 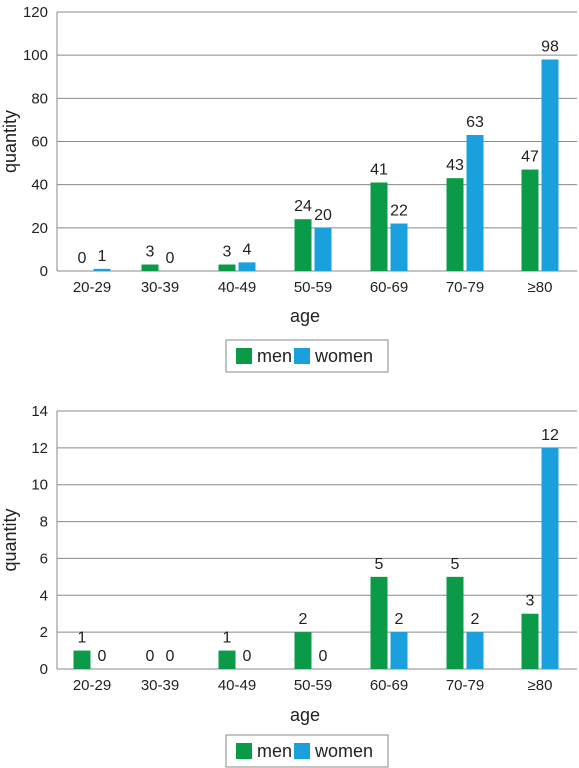 What do you see at coordinates (170, 656) in the screenshot?
I see `value-label-women-1-1: 0` at bounding box center [170, 656].